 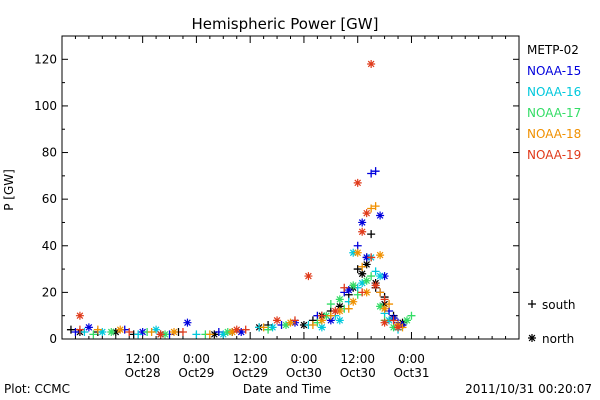 I want to click on y-tick-label: 120, so click(x=45, y=59).